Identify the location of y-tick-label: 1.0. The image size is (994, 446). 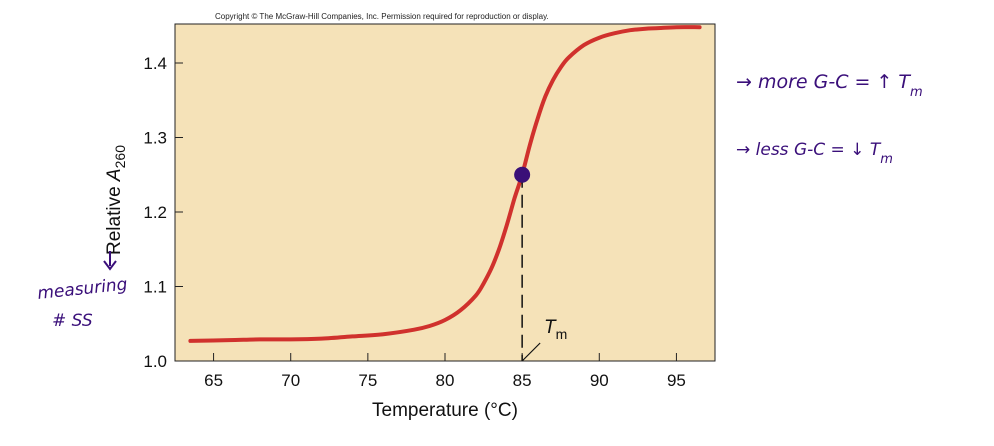
(155, 361).